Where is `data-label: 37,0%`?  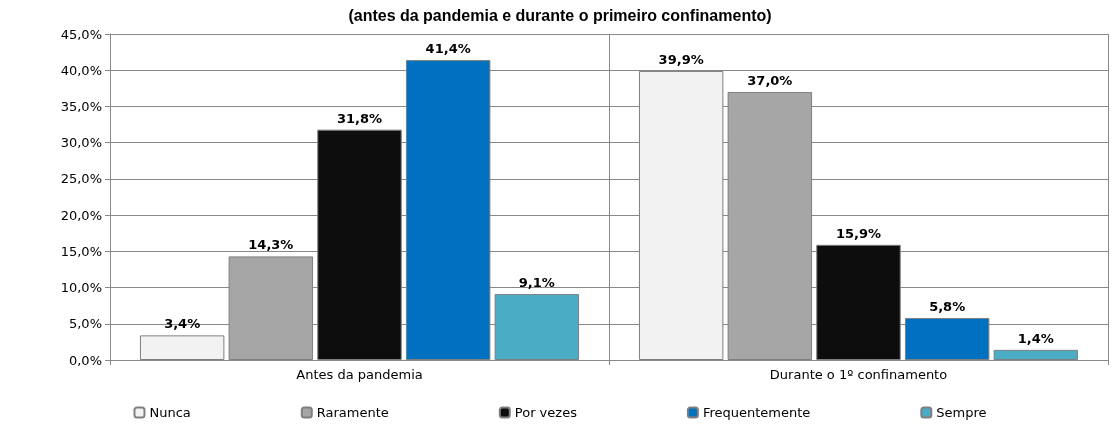
data-label: 37,0% is located at coordinates (770, 80).